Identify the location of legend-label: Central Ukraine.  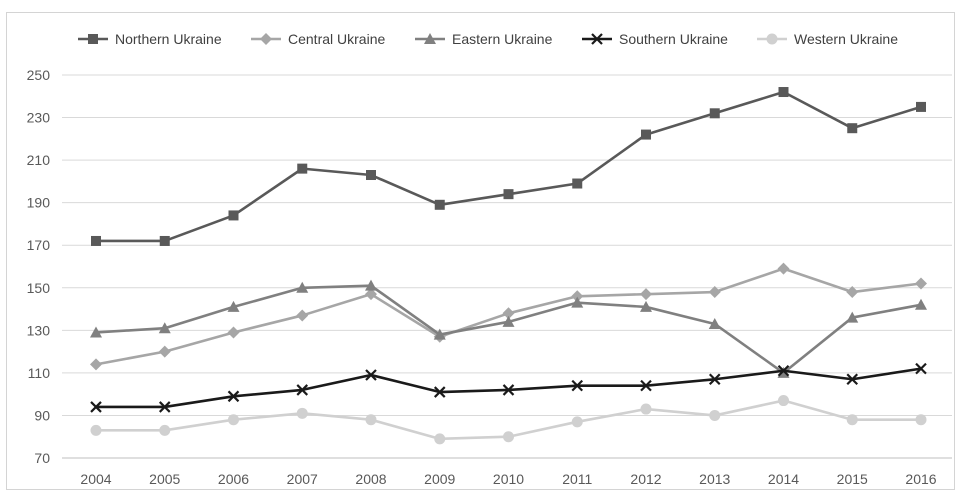
(336, 39).